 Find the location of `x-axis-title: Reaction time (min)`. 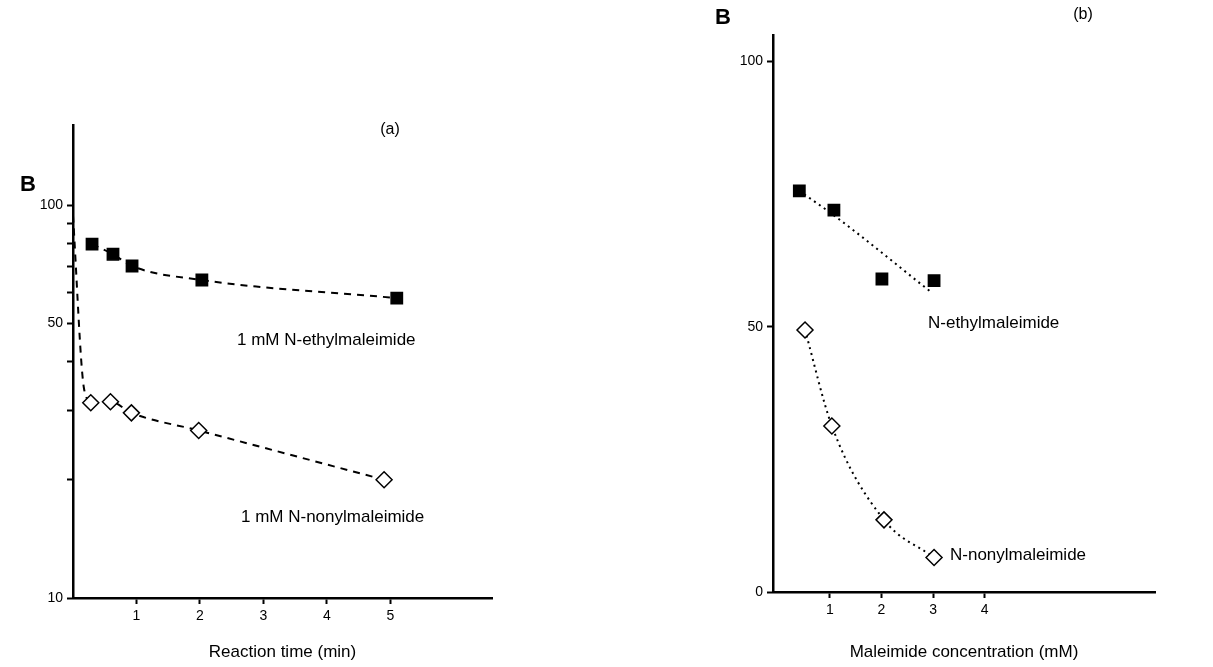

x-axis-title: Reaction time (min) is located at coordinates (282, 652).